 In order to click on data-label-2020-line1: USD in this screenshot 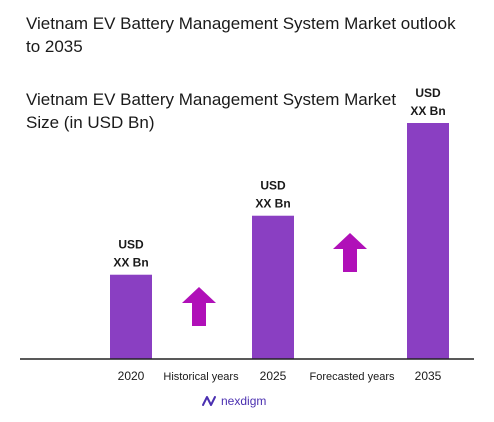, I will do `click(131, 245)`.